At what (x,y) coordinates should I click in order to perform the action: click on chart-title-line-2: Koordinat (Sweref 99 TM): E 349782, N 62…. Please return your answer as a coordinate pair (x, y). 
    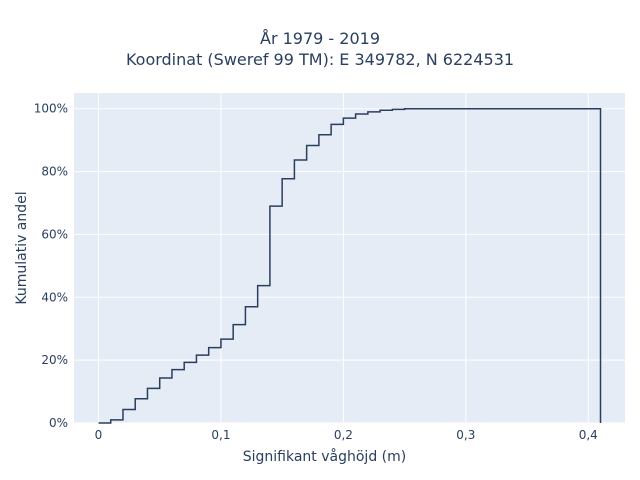
    Looking at the image, I should click on (320, 59).